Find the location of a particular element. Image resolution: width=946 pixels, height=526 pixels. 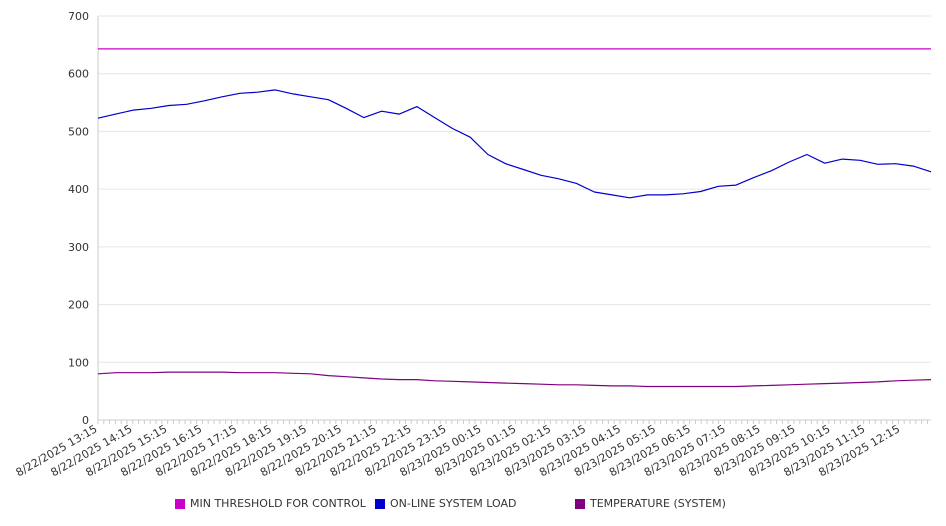

legend-label-system-load: ON-LINE SYSTEM LOAD is located at coordinates (453, 503).